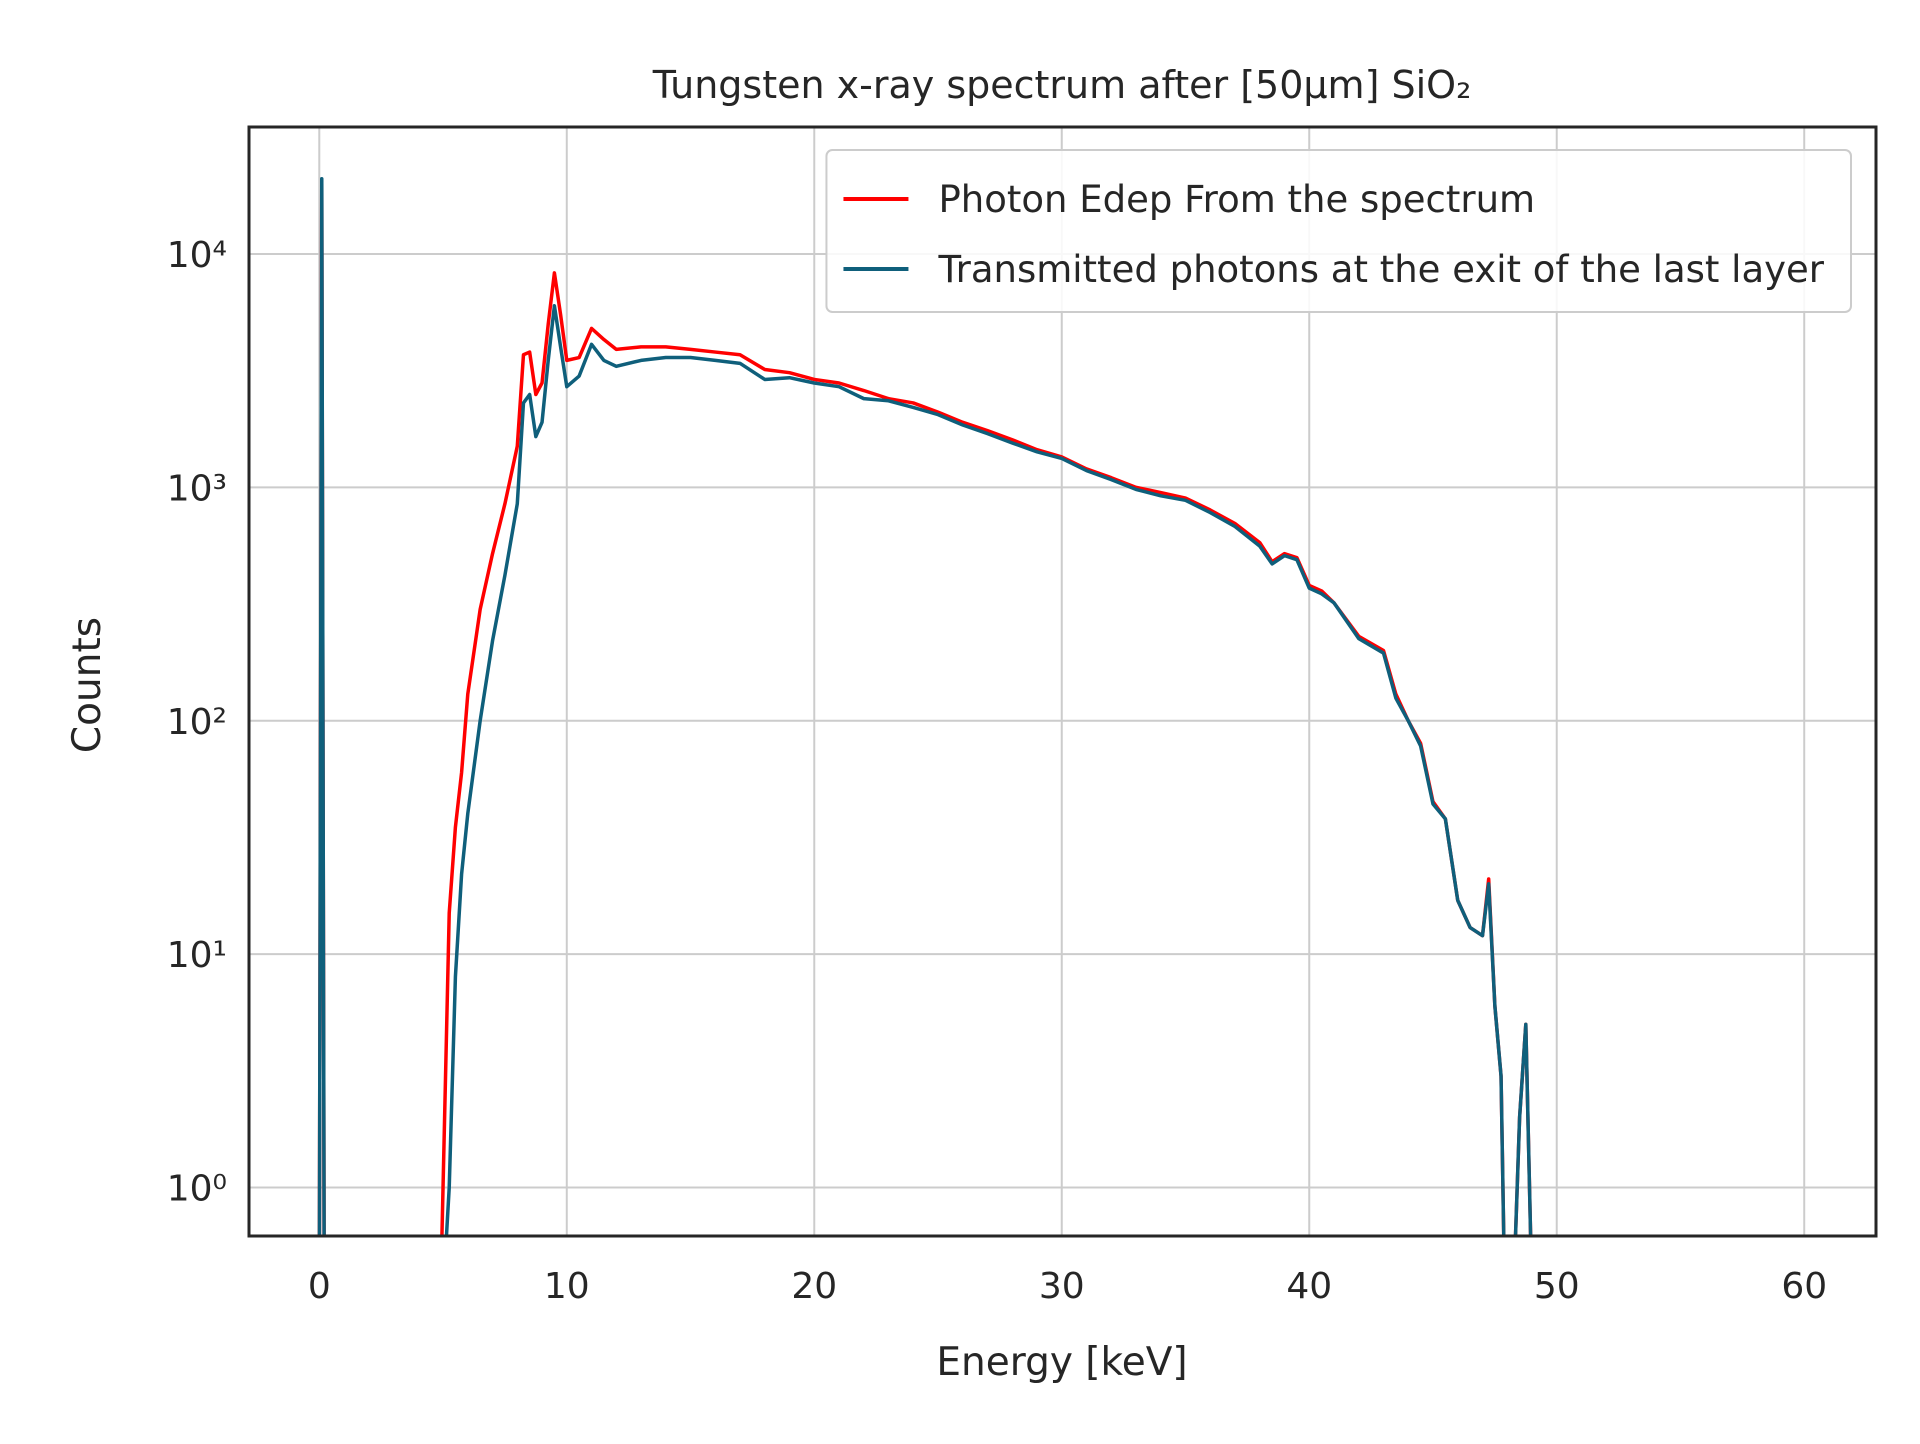  What do you see at coordinates (1557, 1286) in the screenshot?
I see `x-tick-label: 50` at bounding box center [1557, 1286].